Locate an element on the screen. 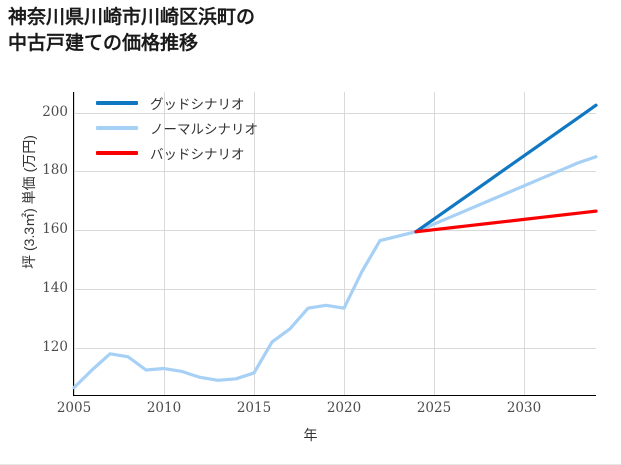 This screenshot has height=465, width=621. legend-item: グッドシナリオ is located at coordinates (196, 102).